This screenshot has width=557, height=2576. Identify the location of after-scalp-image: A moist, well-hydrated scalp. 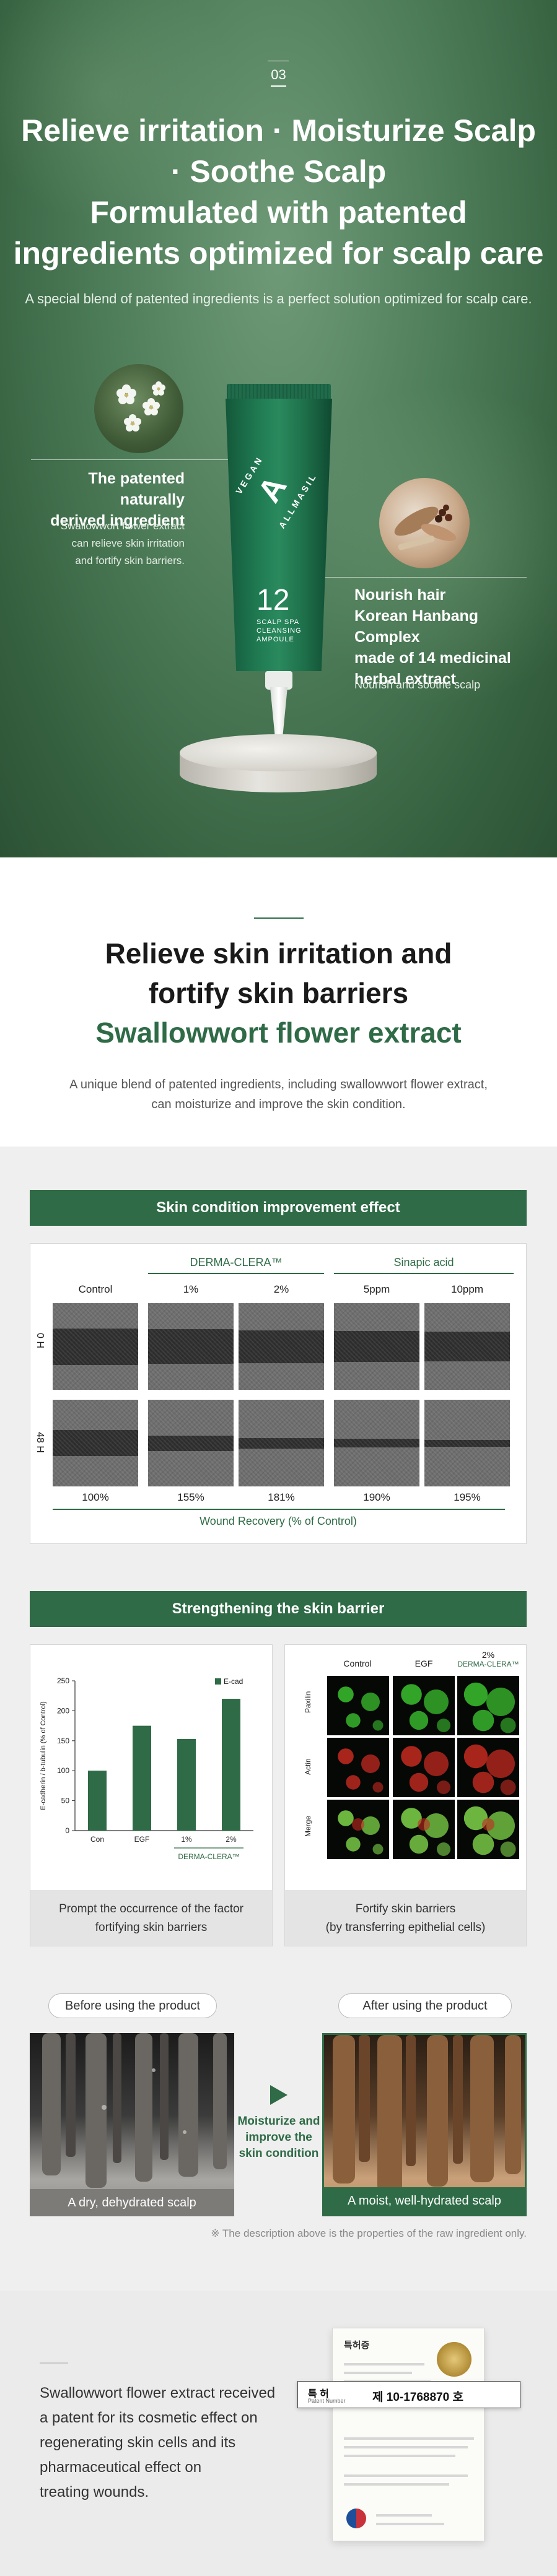
(424, 2124).